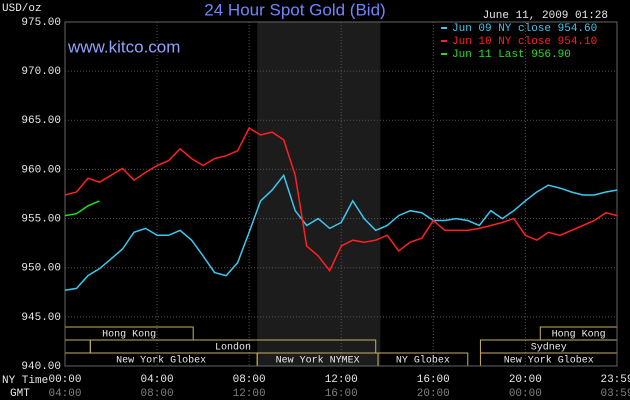  I want to click on x-tick-label: 00:00, so click(64, 380).